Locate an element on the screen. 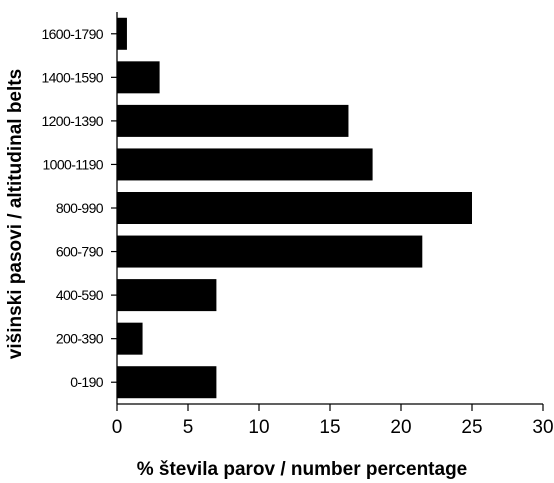 Image resolution: width=554 pixels, height=483 pixels. y-tick-label: 800-990 is located at coordinates (80, 208).